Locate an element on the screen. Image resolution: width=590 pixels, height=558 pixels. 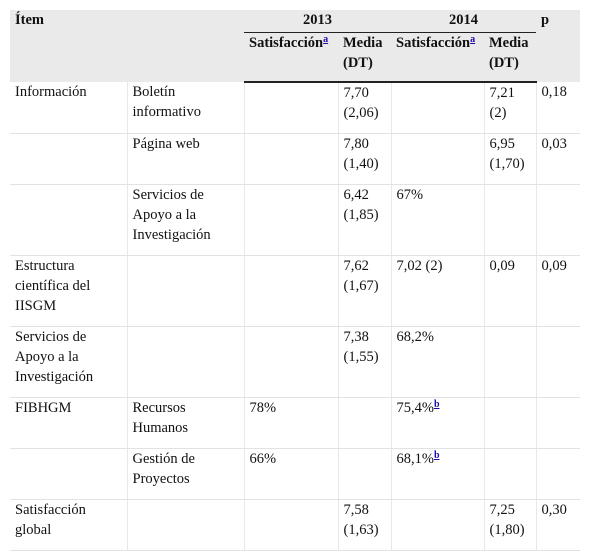
table-row: FIBHGM Recursos Humanos 78% 75,4%b is located at coordinates (295, 423).